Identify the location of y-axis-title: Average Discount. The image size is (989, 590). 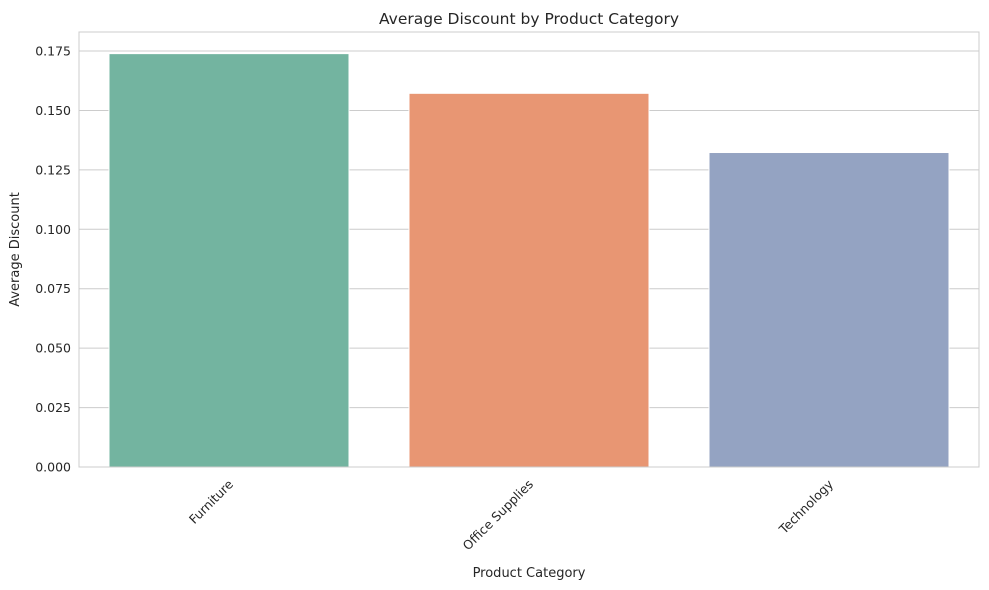
(15, 249).